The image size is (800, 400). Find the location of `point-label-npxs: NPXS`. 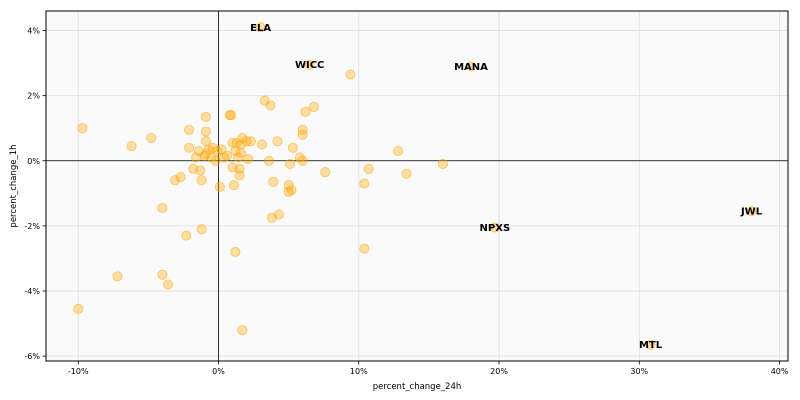

point-label-npxs: NPXS is located at coordinates (495, 228).